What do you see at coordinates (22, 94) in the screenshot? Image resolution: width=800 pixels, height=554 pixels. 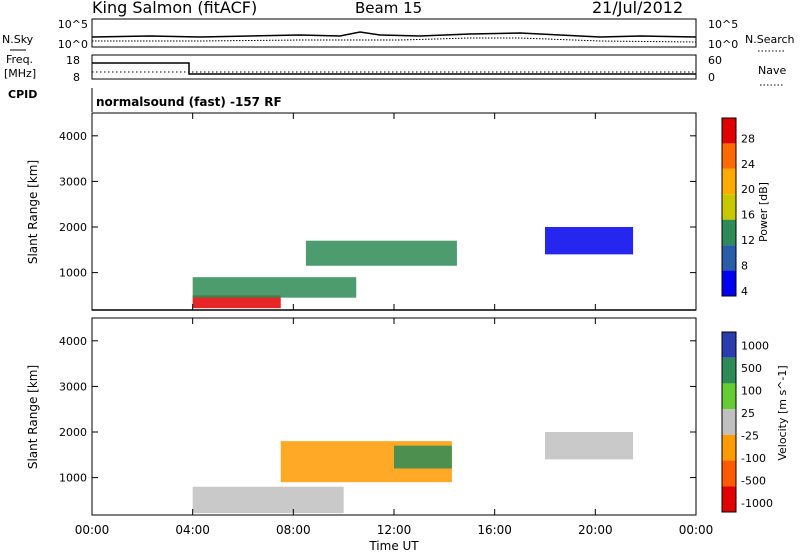 I see `cpid-label: CPID` at bounding box center [22, 94].